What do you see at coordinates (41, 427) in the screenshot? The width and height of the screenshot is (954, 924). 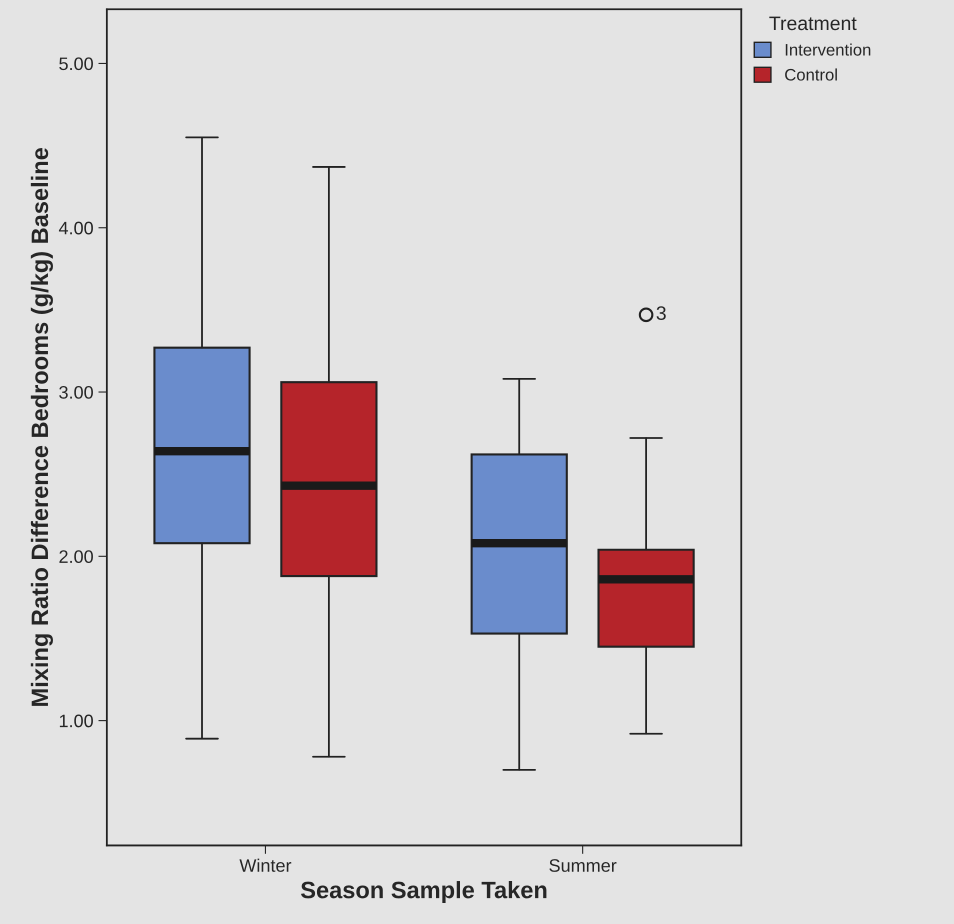 I see `y-axis-title: Mixing Ratio Difference Bedrooms (g/kg) Baseline` at bounding box center [41, 427].